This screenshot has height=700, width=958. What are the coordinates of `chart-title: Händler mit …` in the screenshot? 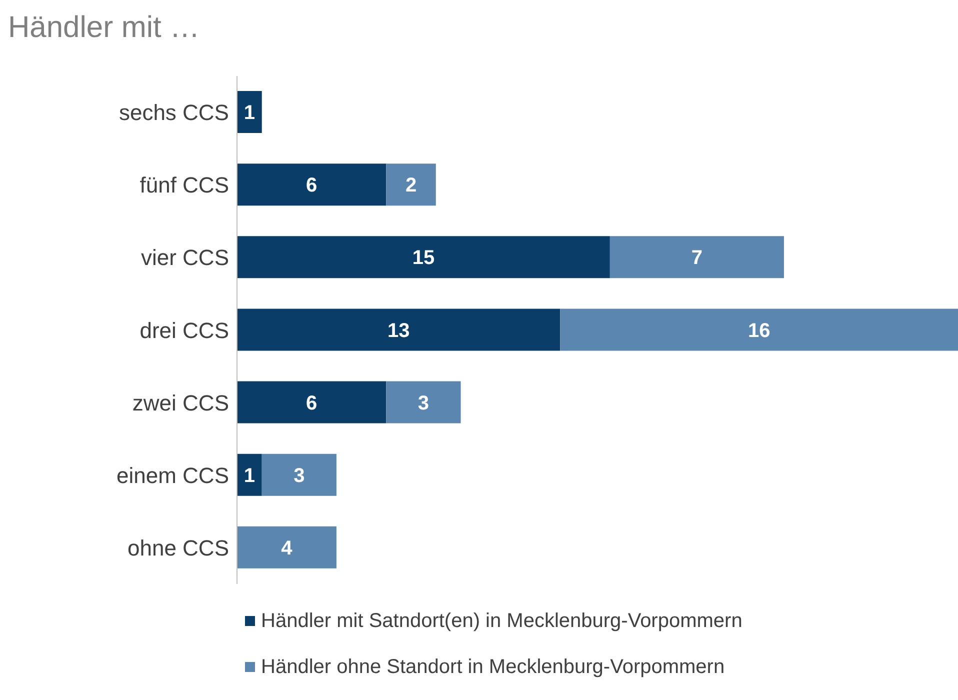 It's located at (104, 28).